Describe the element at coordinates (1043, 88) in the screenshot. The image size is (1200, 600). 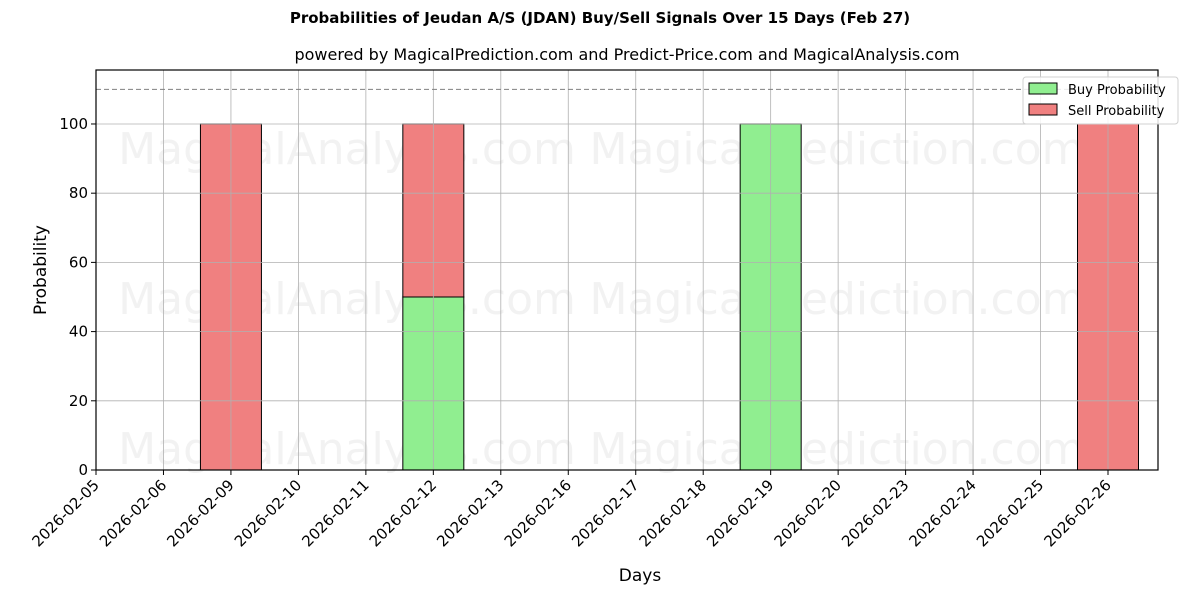
I see `legend-swatch-buy` at that location.